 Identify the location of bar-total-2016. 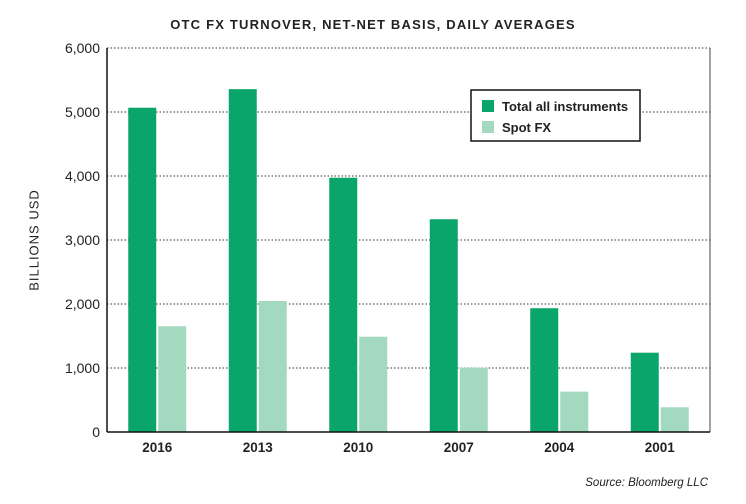
(142, 269).